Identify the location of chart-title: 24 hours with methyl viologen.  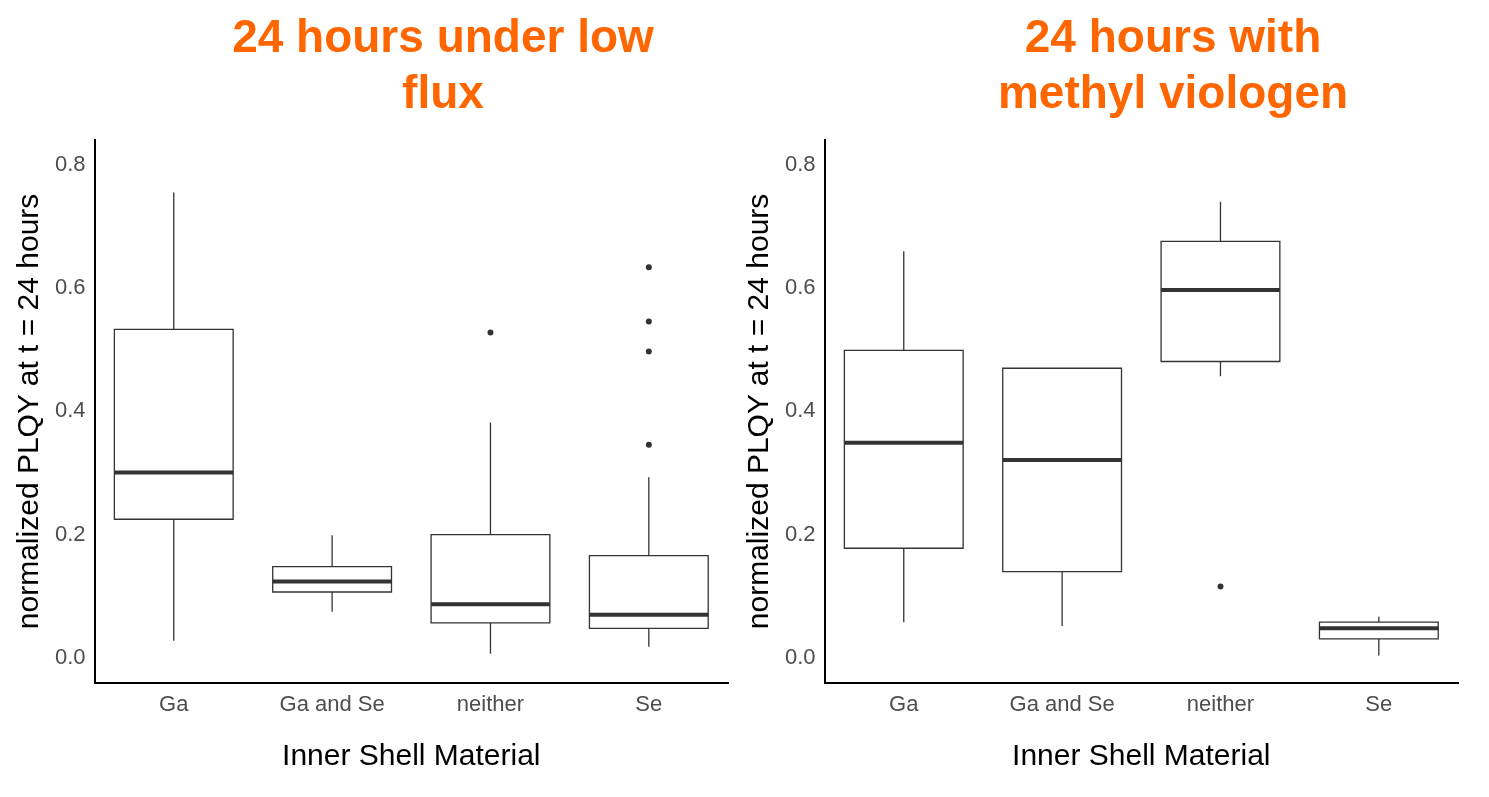
(1173, 64).